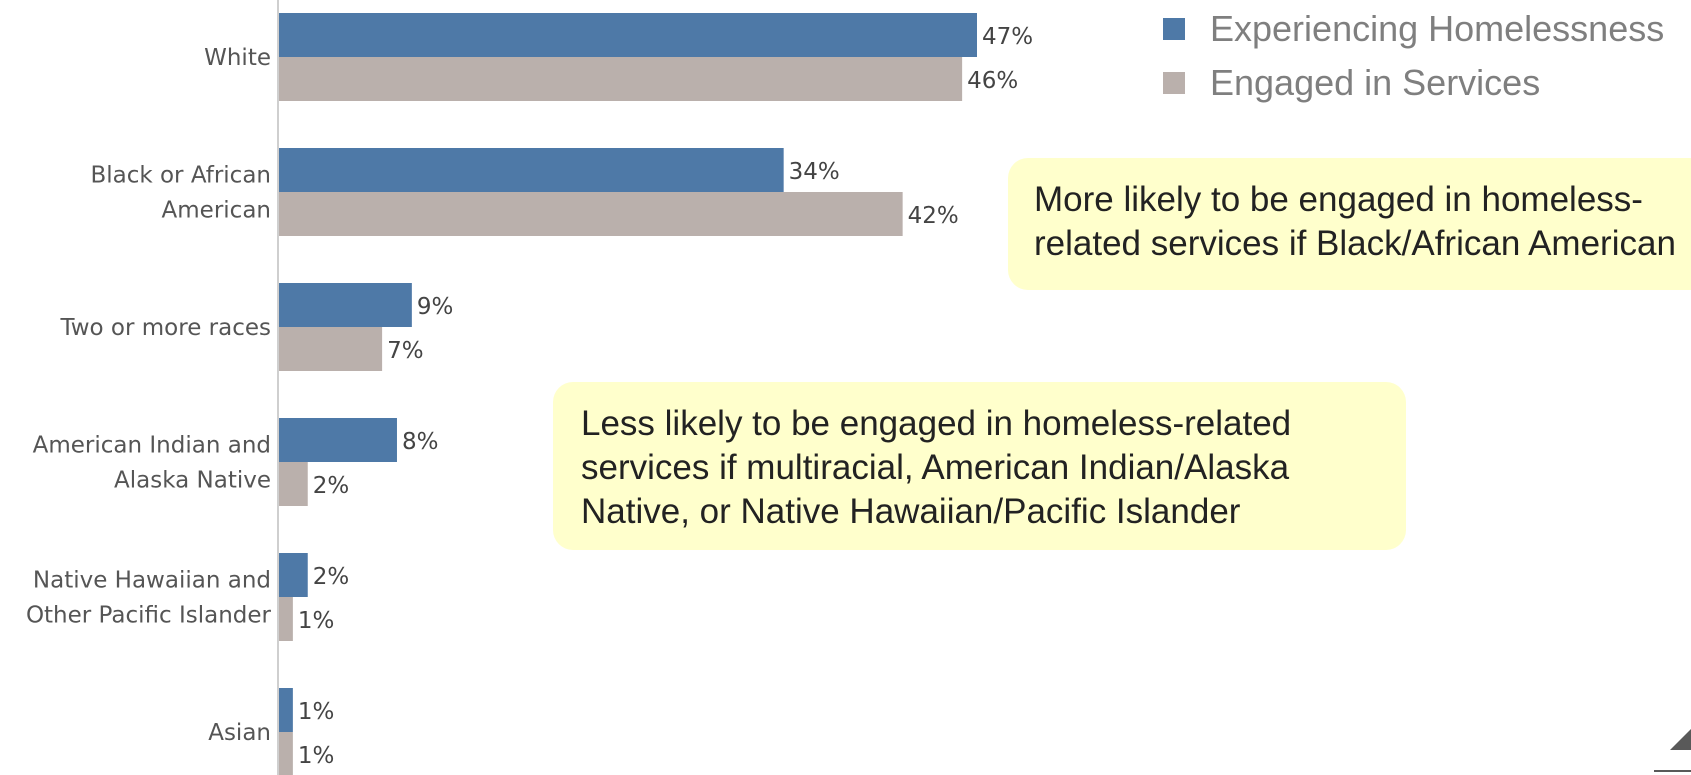  Describe the element at coordinates (814, 172) in the screenshot. I see `data-label-experiencing-homelessness-black-or-african-american: 34%` at that location.